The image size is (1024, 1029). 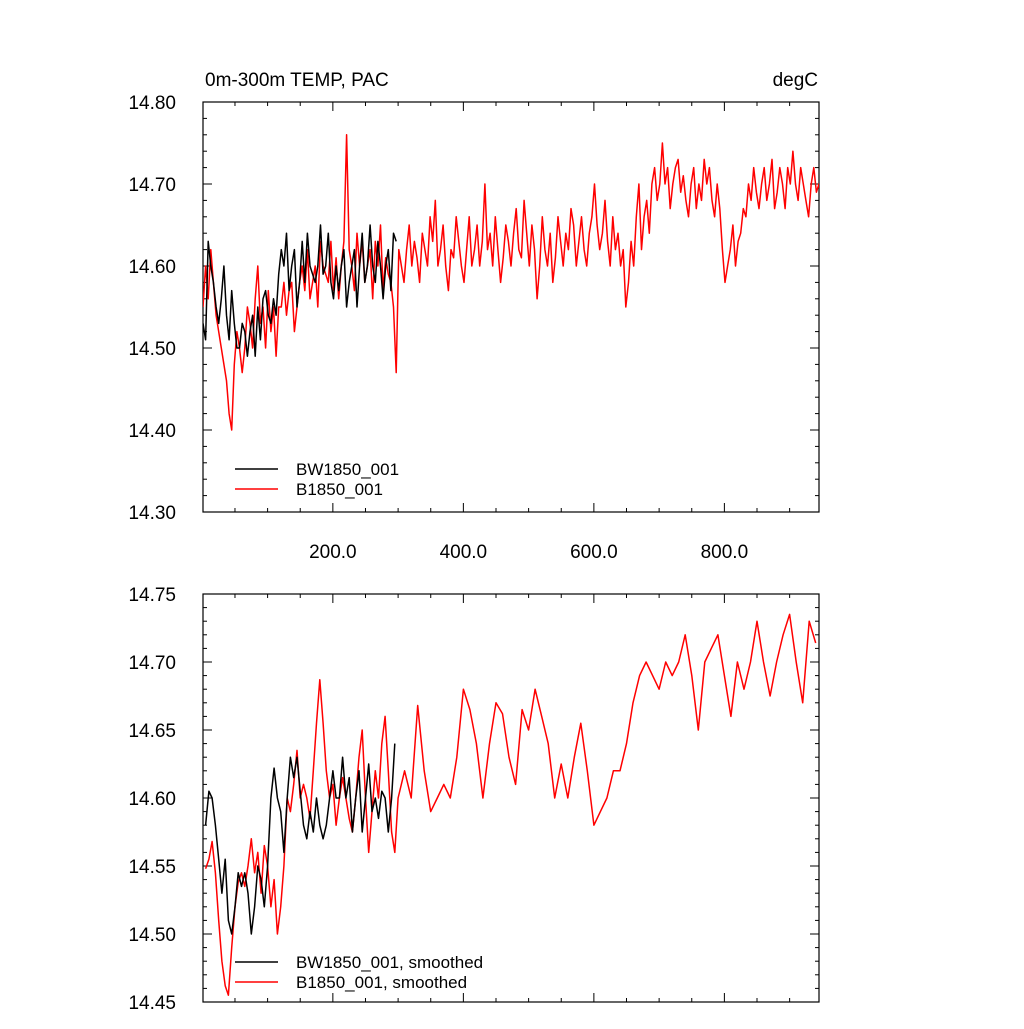 What do you see at coordinates (152, 431) in the screenshot?
I see `y-tick-label: 14.40` at bounding box center [152, 431].